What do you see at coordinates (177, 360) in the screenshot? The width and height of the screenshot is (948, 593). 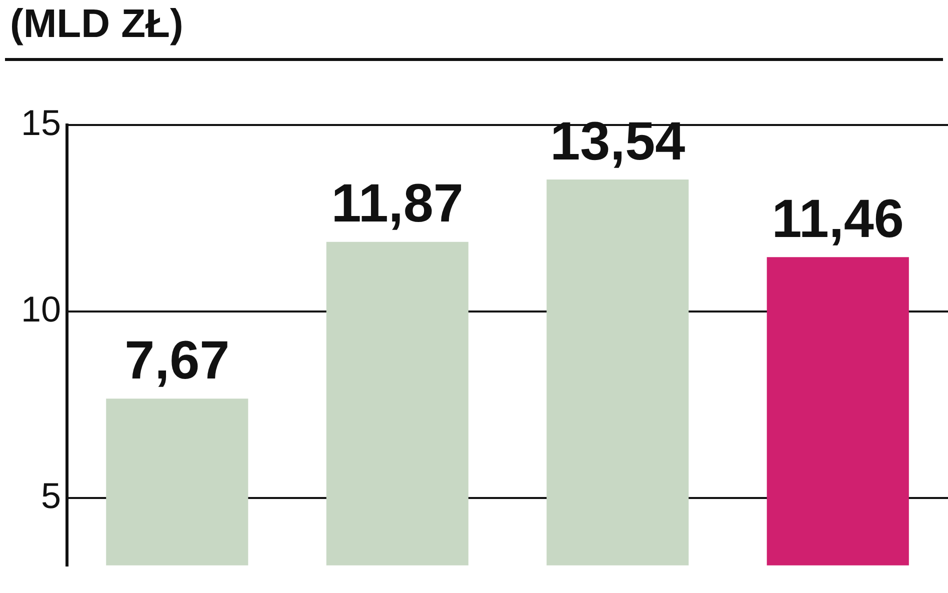 I see `data-label: 7,67` at bounding box center [177, 360].